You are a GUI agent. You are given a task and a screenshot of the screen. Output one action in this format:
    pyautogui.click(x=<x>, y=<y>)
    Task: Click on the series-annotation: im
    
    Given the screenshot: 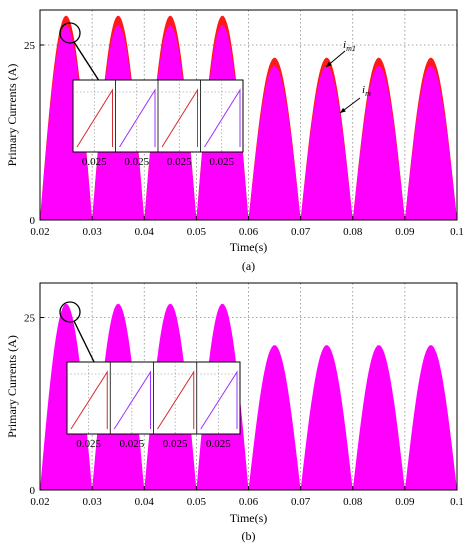 What is the action you would take?
    pyautogui.click(x=366, y=91)
    